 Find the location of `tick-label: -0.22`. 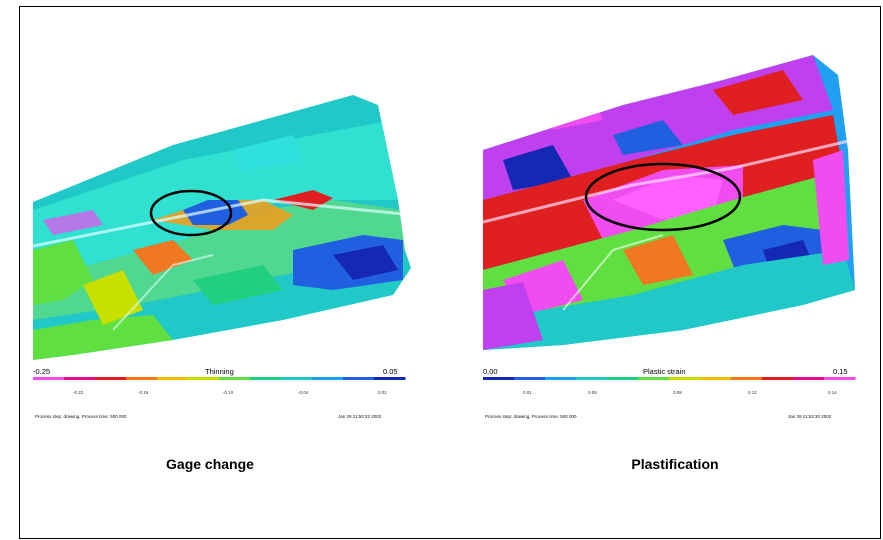

tick-label: -0.22 is located at coordinates (78, 392).